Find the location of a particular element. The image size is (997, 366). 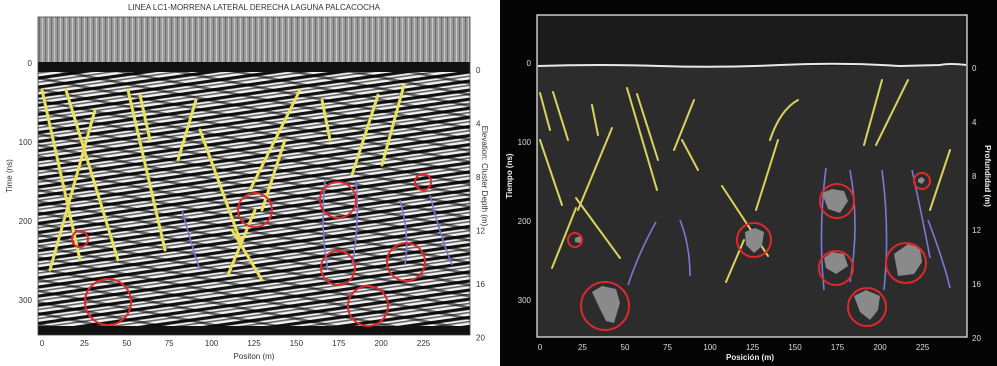

left-y-axis-label: Time (ns) is located at coordinates (9, 176).